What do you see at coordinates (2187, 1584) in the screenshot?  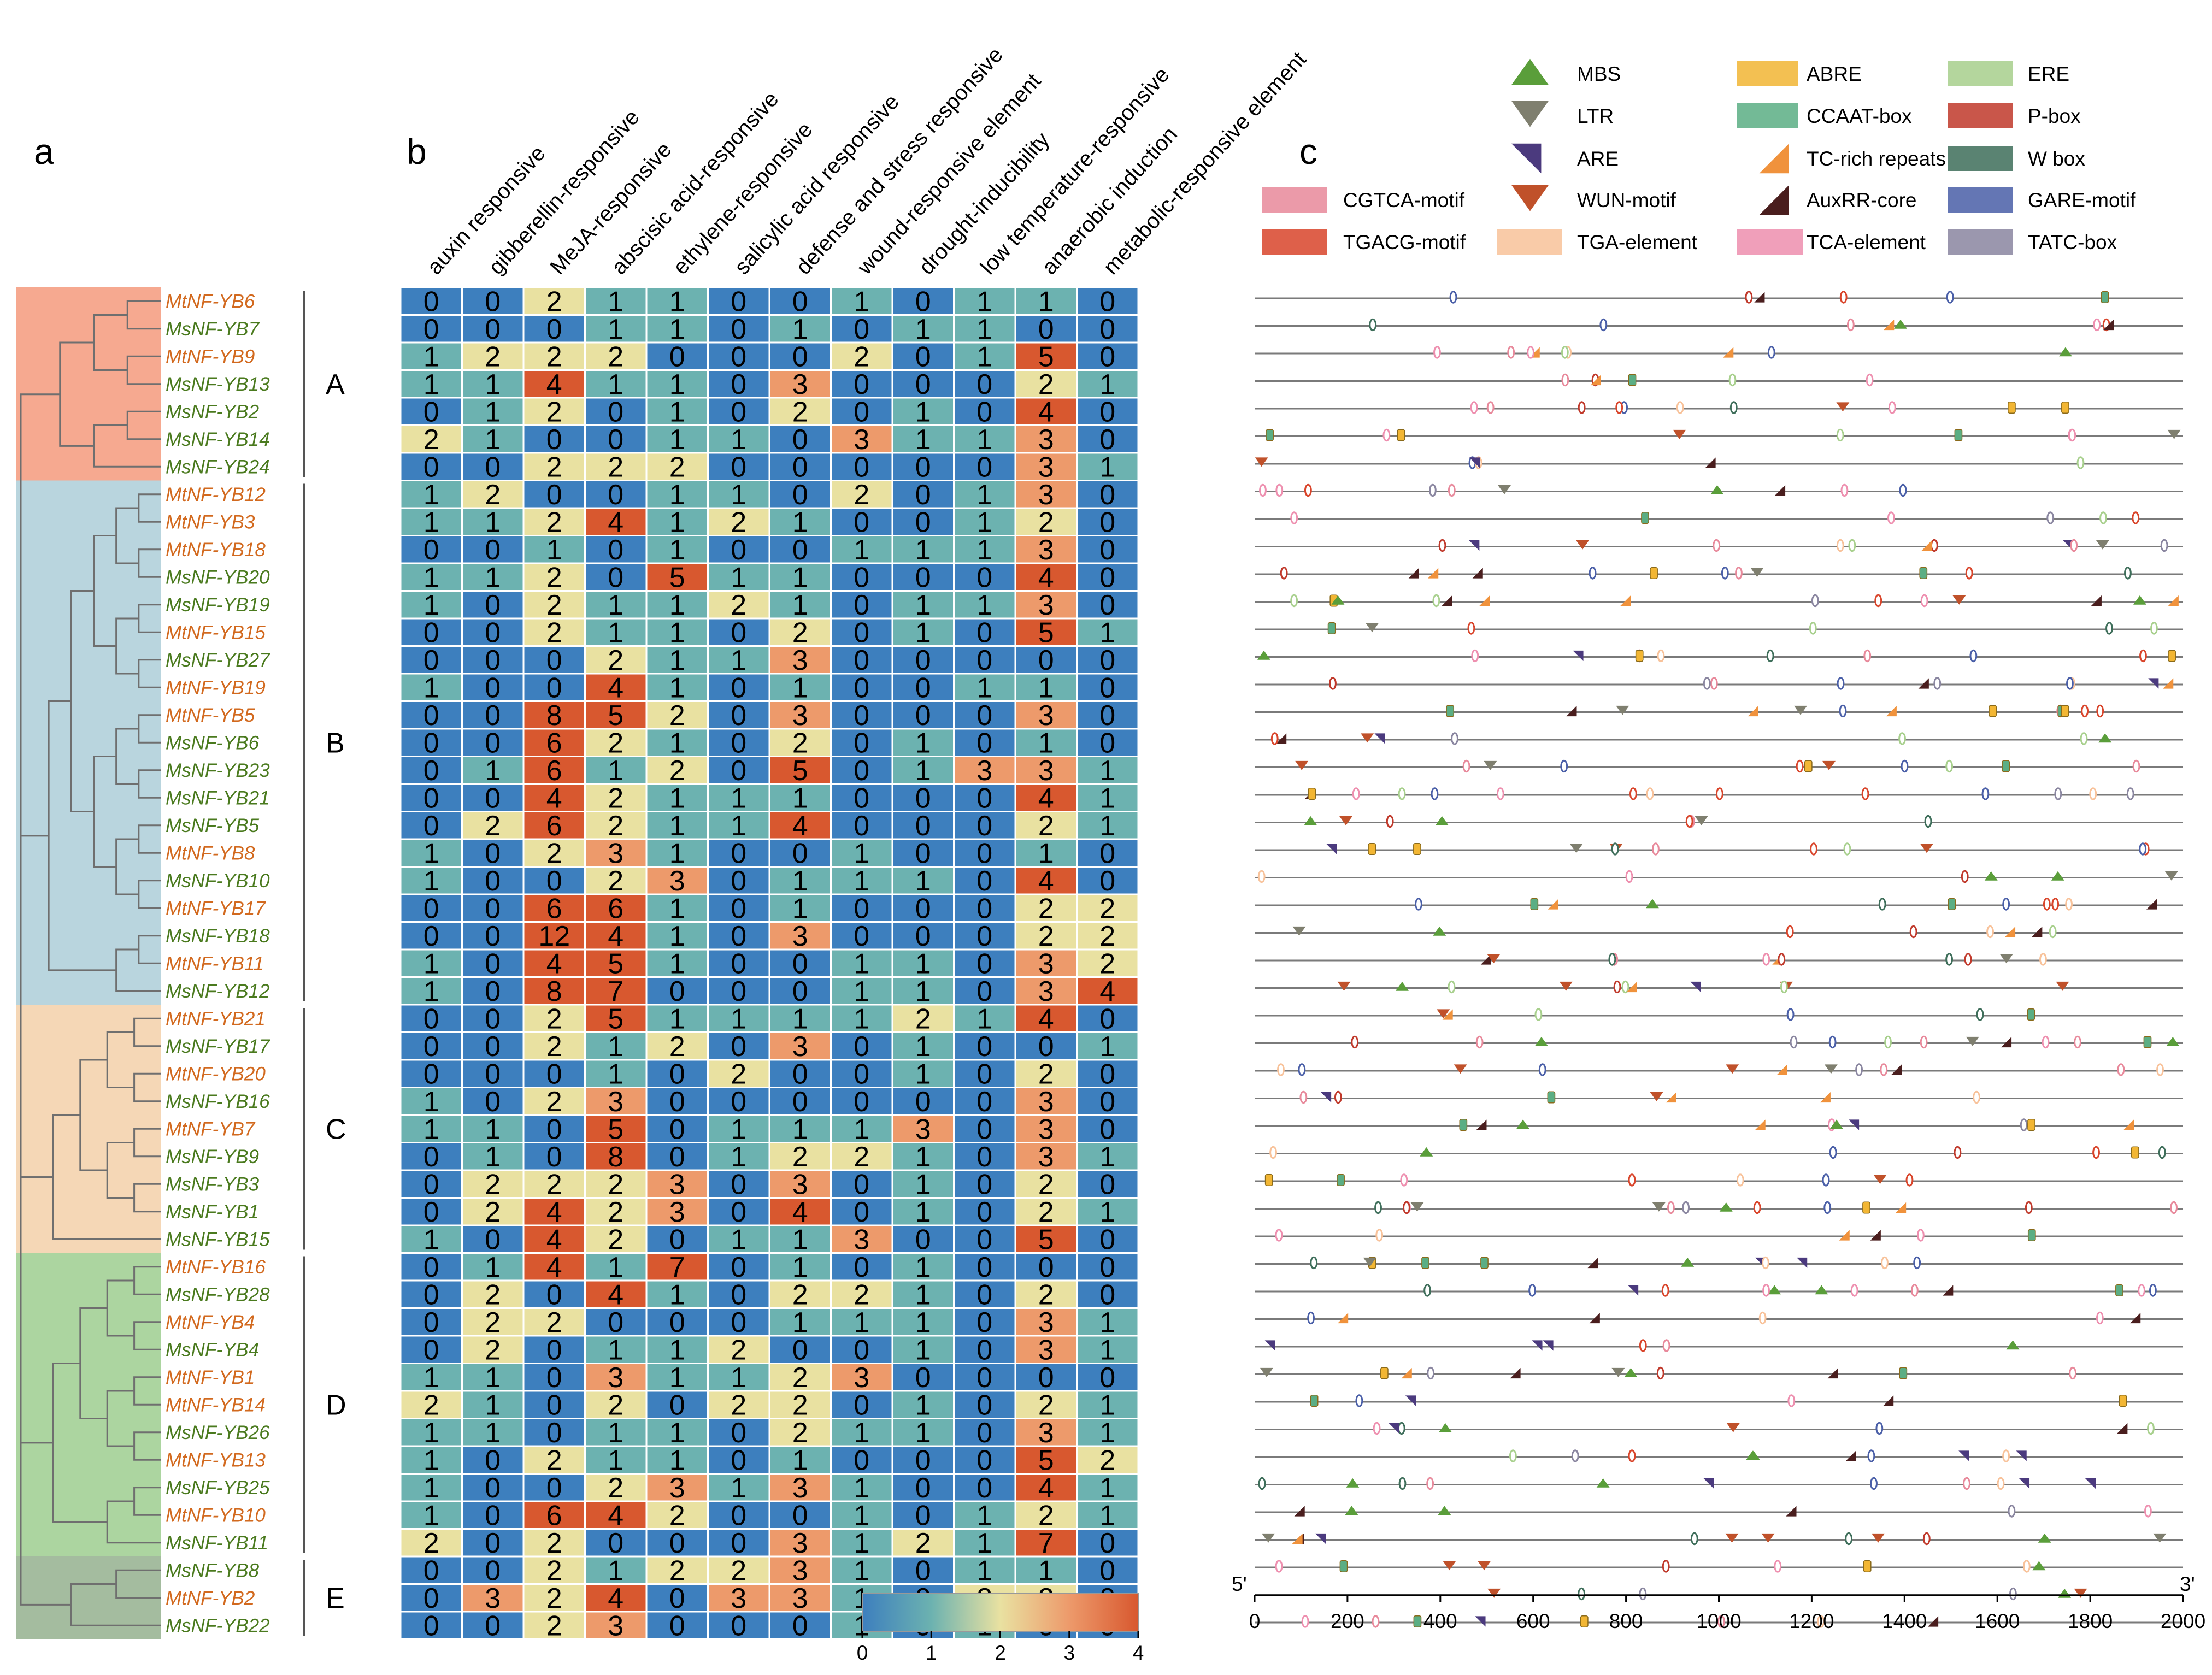 I see `axis-3prime-label: 3'` at bounding box center [2187, 1584].